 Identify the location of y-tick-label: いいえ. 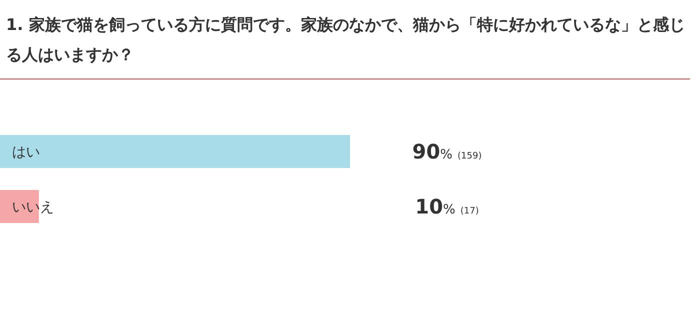
(33, 208).